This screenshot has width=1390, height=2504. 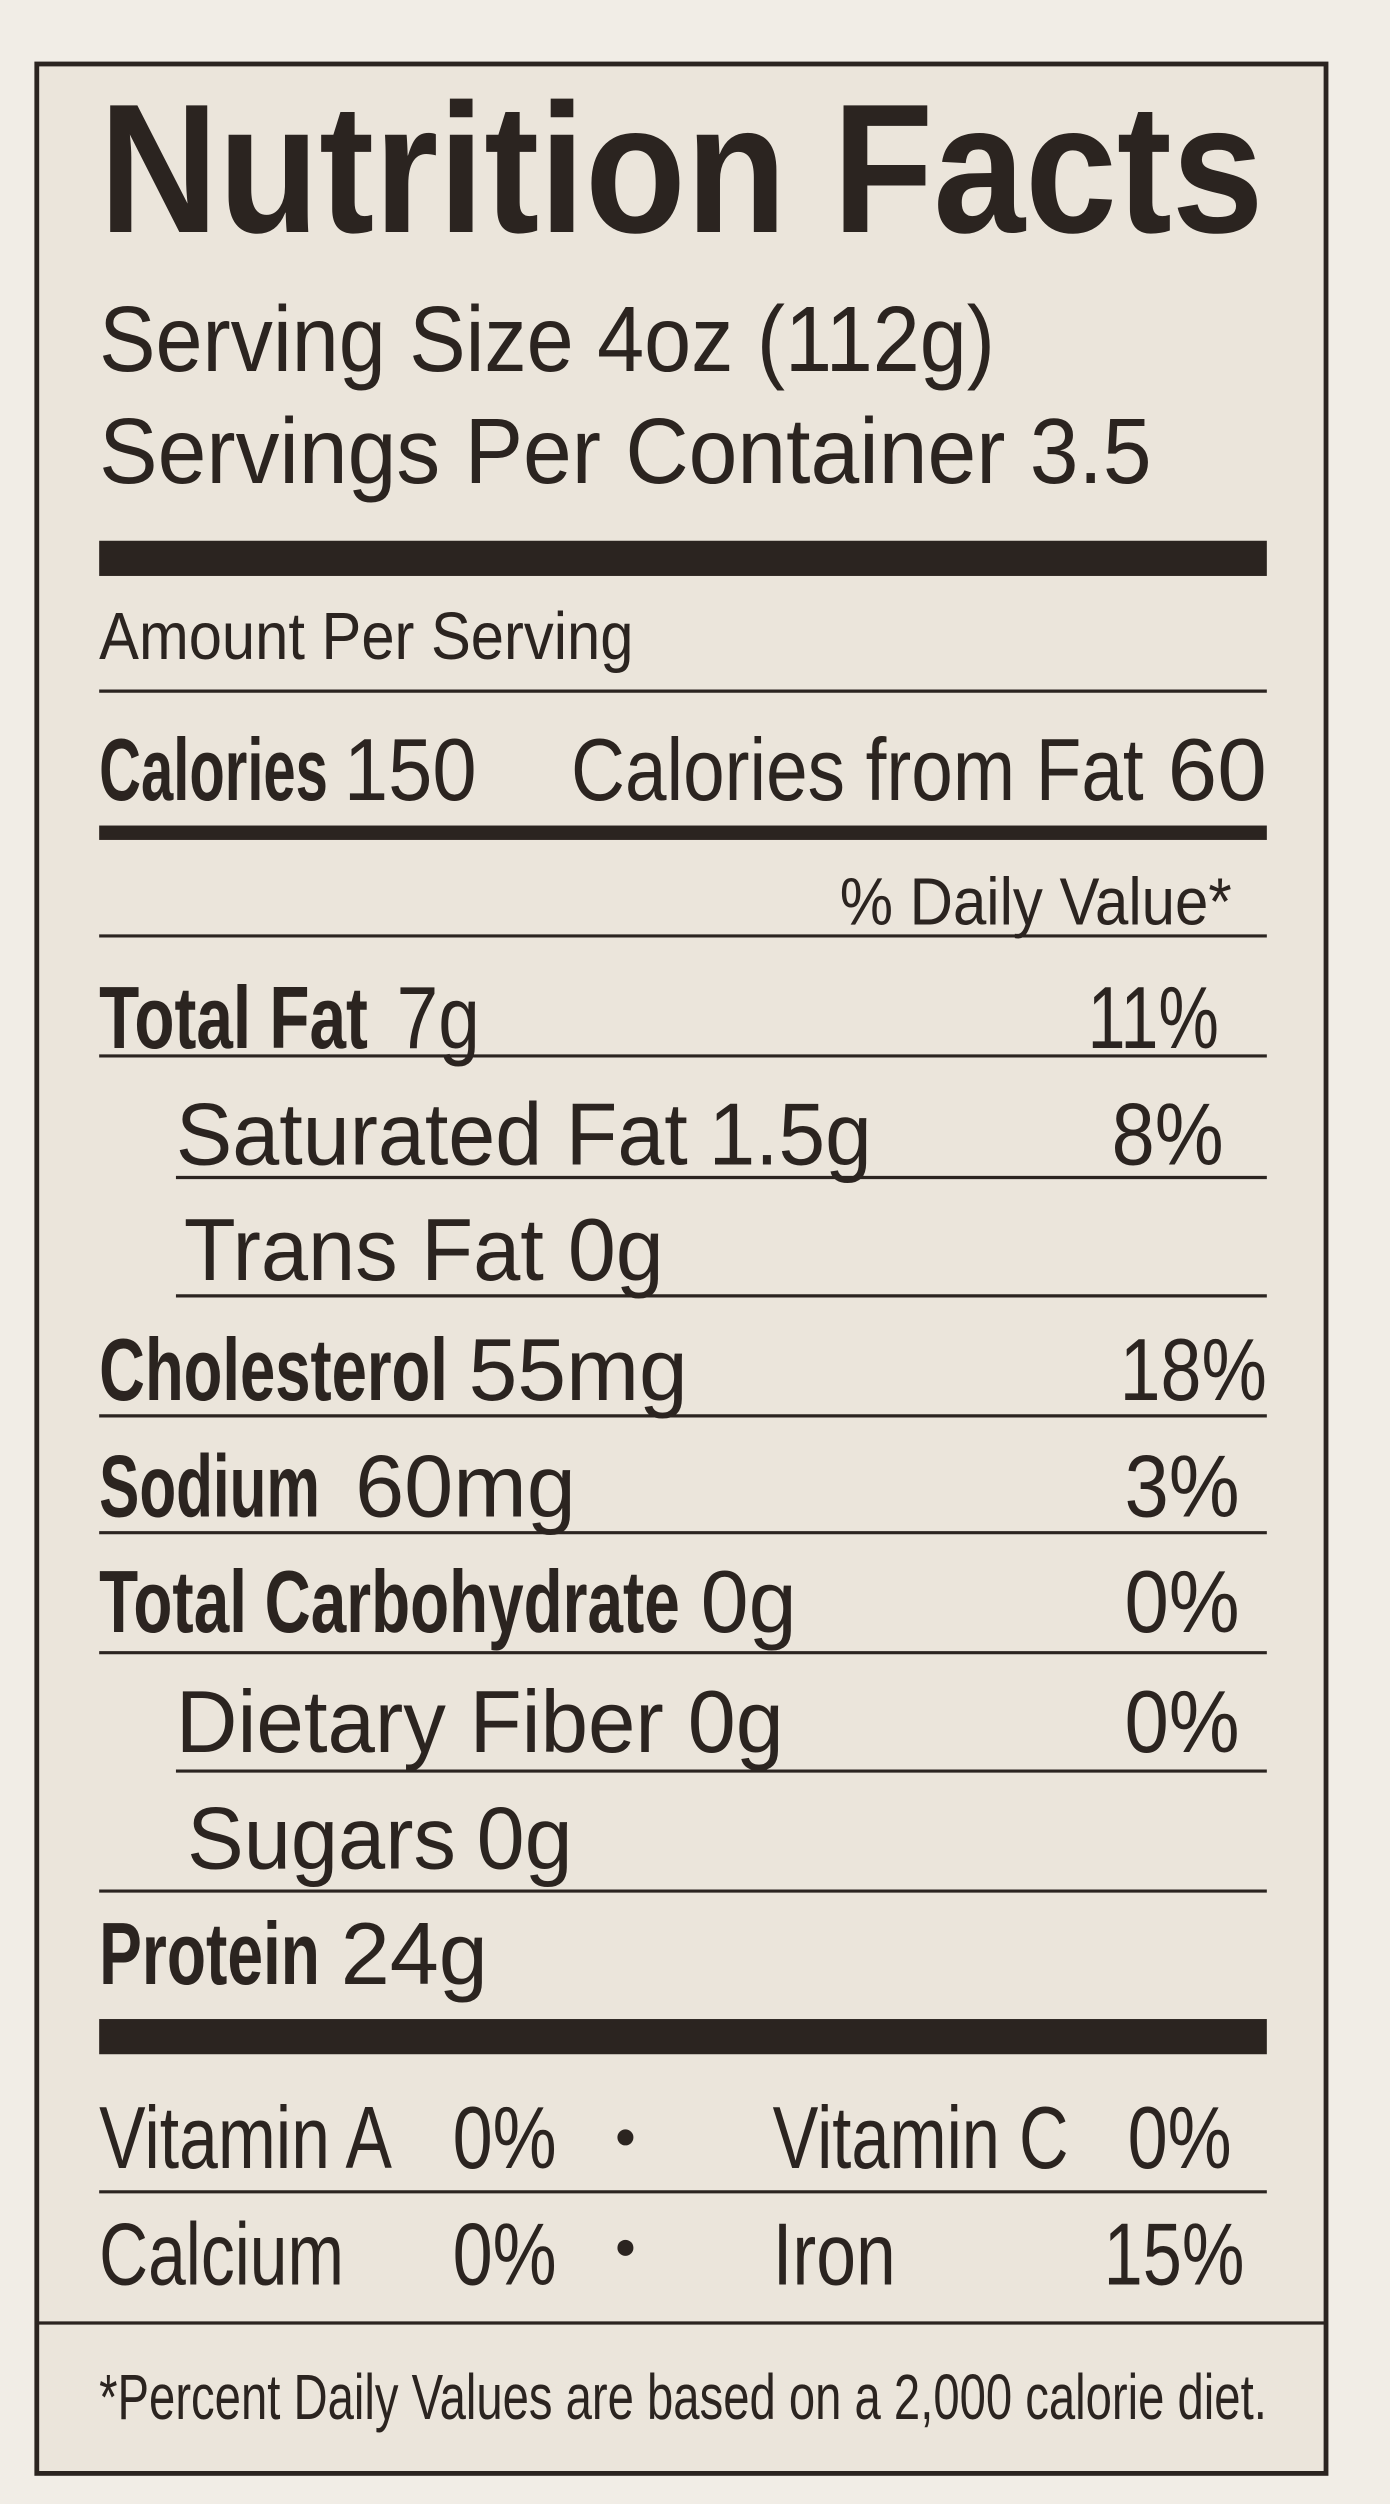 I want to click on nutrient-amount: 1.5g, so click(x=790, y=1134).